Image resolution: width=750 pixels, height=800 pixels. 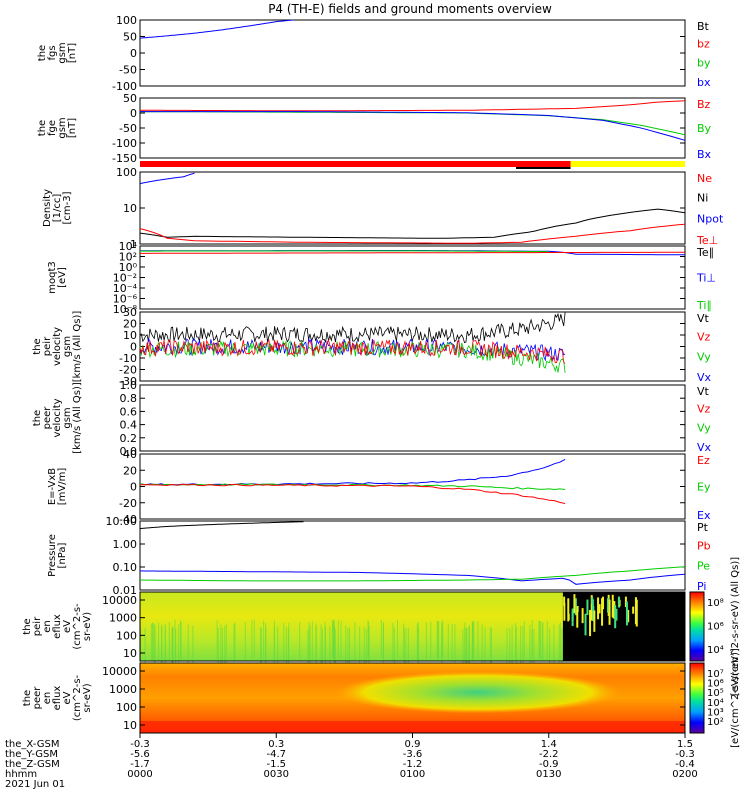 I want to click on heatmap-nodata-region, so click(x=623, y=626).